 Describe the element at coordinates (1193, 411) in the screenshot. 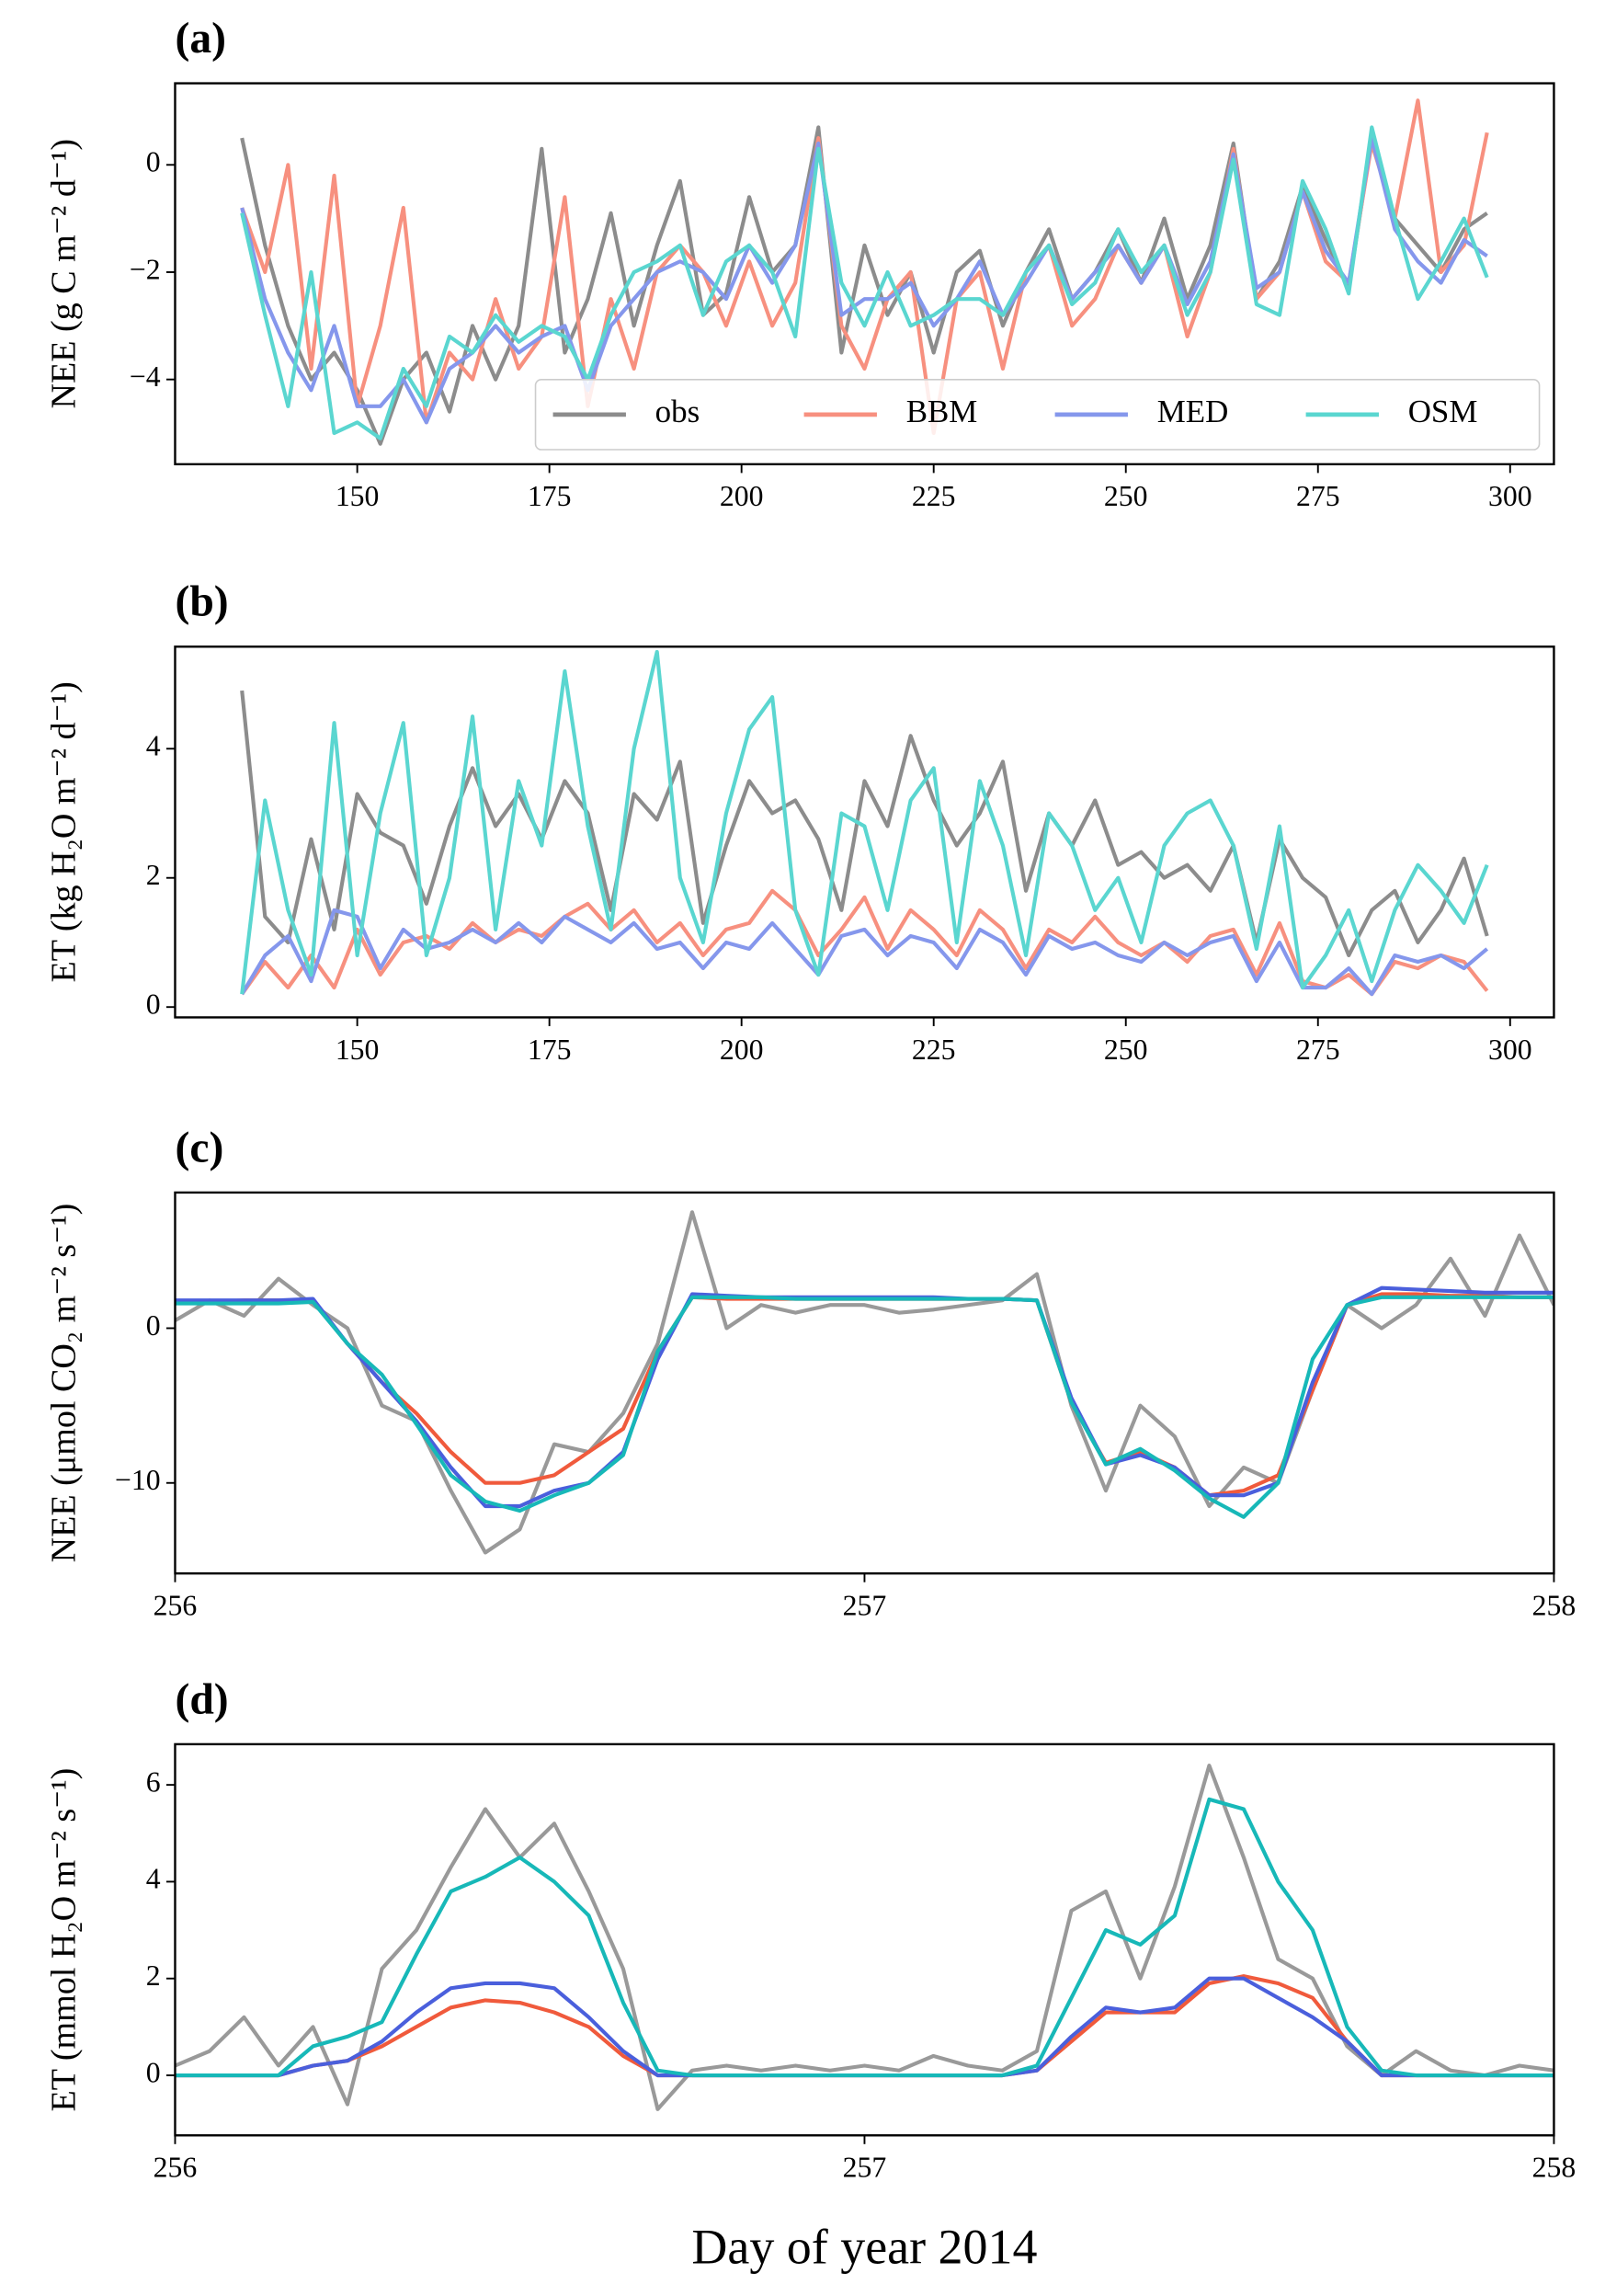

I see `legend-label: MED` at that location.